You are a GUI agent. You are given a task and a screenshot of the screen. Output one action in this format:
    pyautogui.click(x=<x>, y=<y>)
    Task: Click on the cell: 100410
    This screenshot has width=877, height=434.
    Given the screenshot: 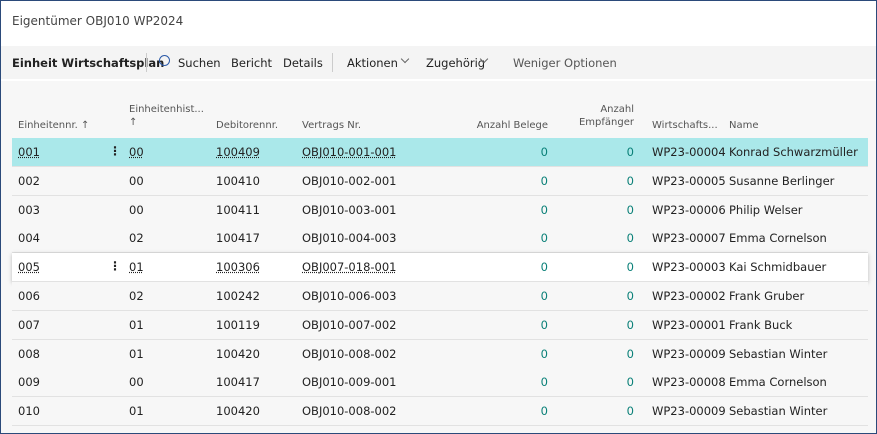 What is the action you would take?
    pyautogui.click(x=238, y=181)
    